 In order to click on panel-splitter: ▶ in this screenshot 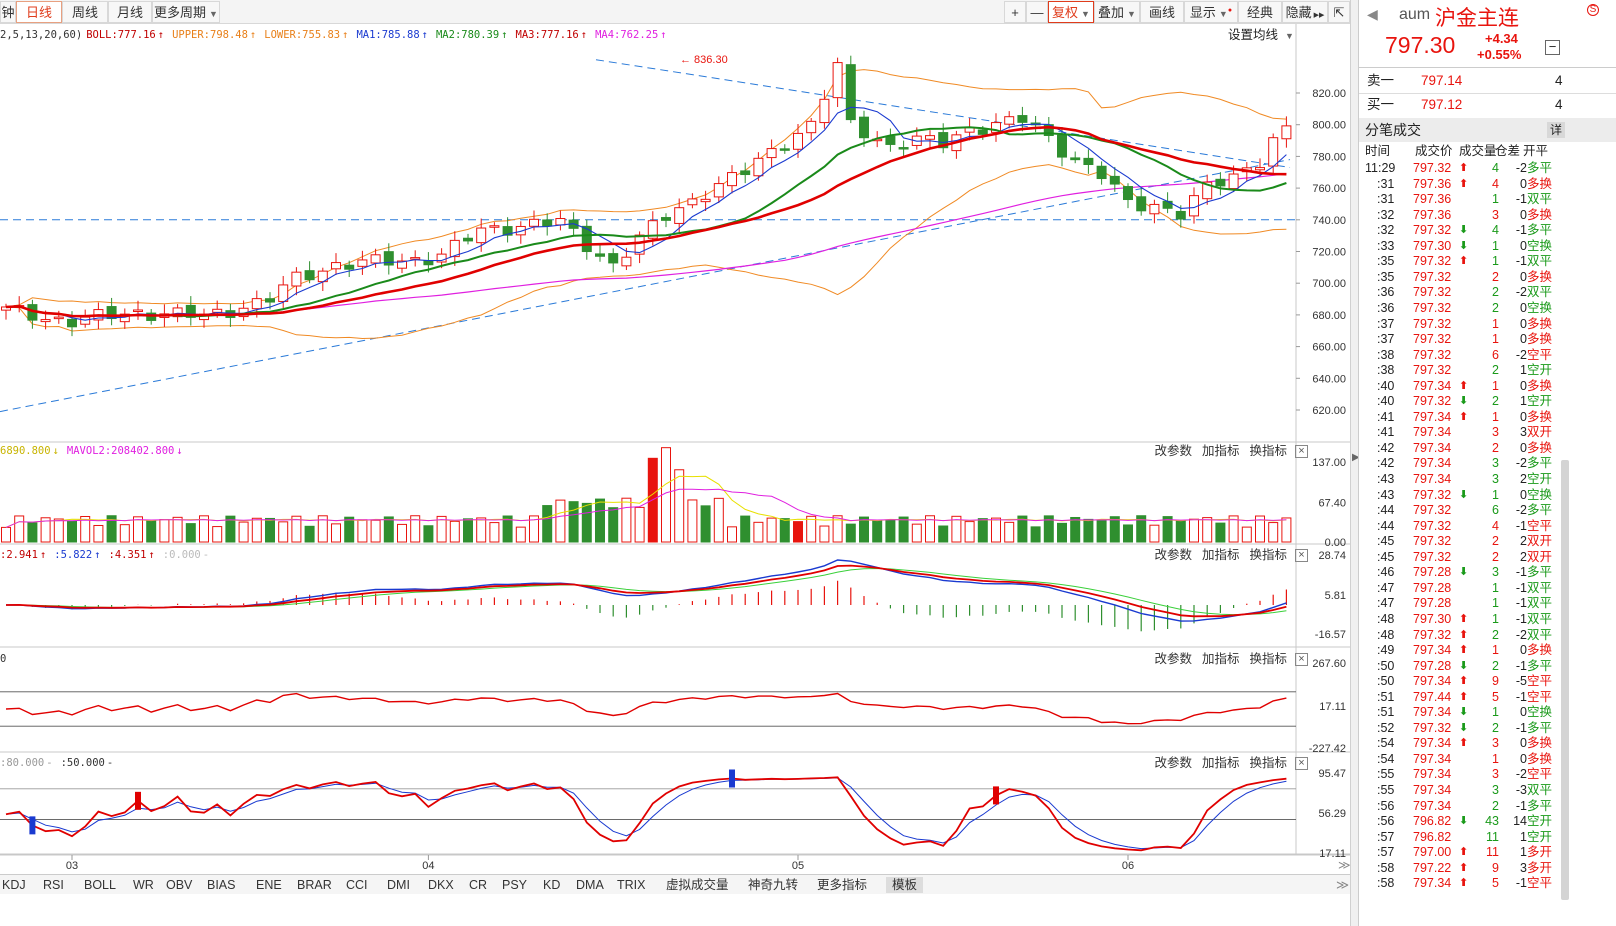, I will do `click(1355, 463)`.